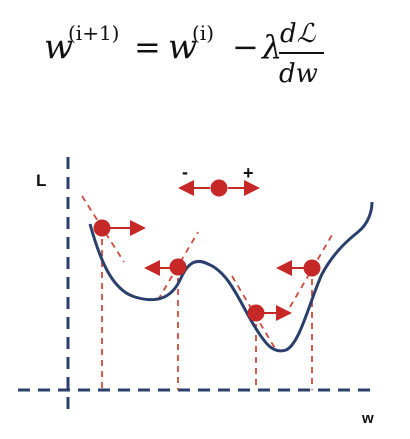  What do you see at coordinates (367, 418) in the screenshot?
I see `x-axis-label: w` at bounding box center [367, 418].